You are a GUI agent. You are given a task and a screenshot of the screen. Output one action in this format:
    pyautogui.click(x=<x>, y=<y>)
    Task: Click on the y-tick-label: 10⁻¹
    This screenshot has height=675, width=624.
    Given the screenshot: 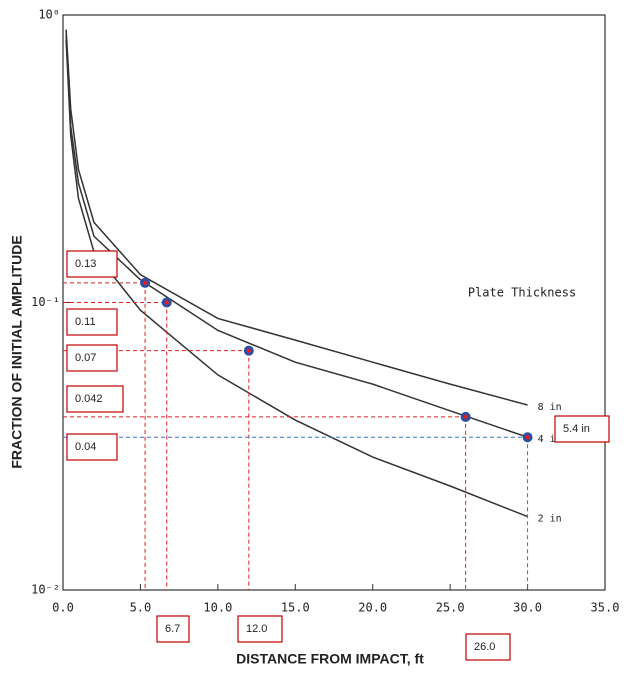 What is the action you would take?
    pyautogui.click(x=45, y=302)
    